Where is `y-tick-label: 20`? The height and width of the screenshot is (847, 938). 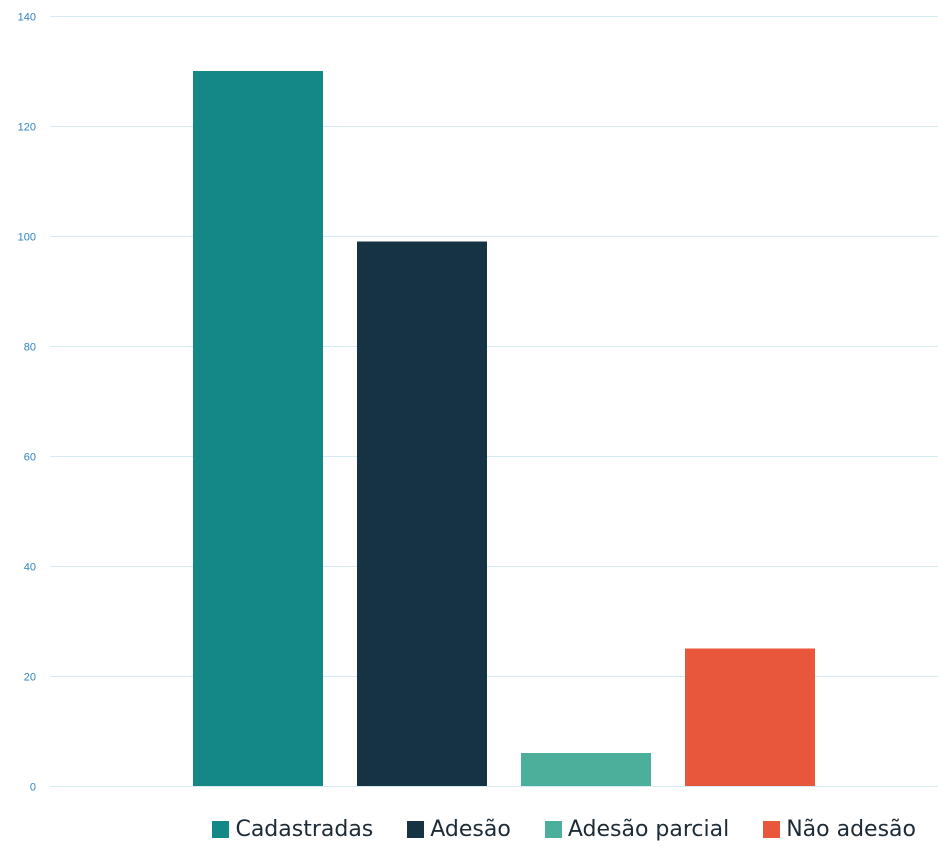
y-tick-label: 20 is located at coordinates (30, 678).